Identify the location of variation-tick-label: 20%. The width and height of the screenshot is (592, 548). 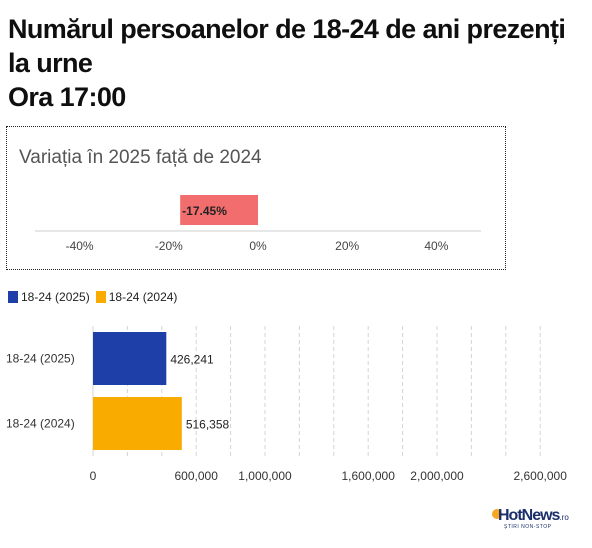
(347, 246).